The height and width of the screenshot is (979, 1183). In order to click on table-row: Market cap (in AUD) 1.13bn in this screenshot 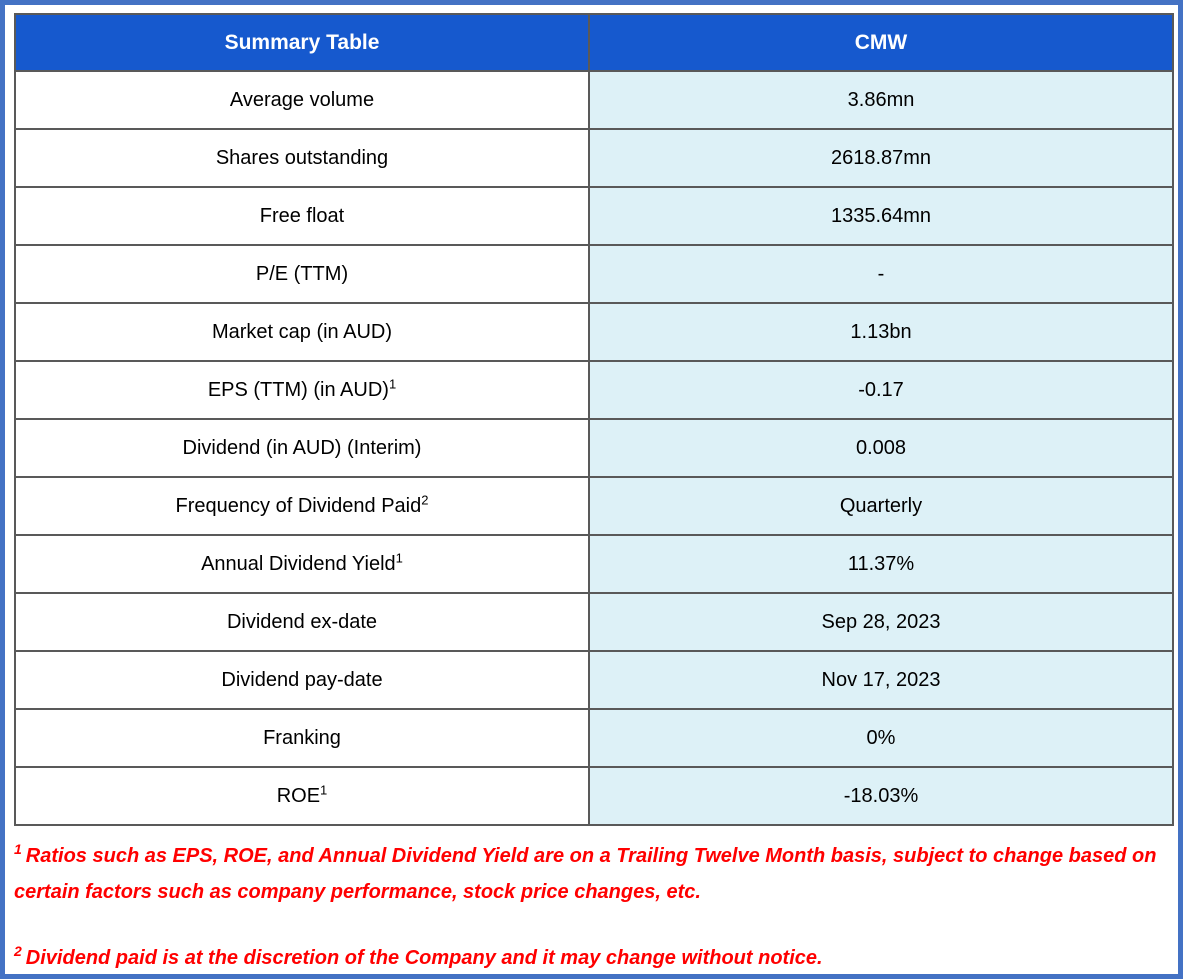, I will do `click(594, 332)`.